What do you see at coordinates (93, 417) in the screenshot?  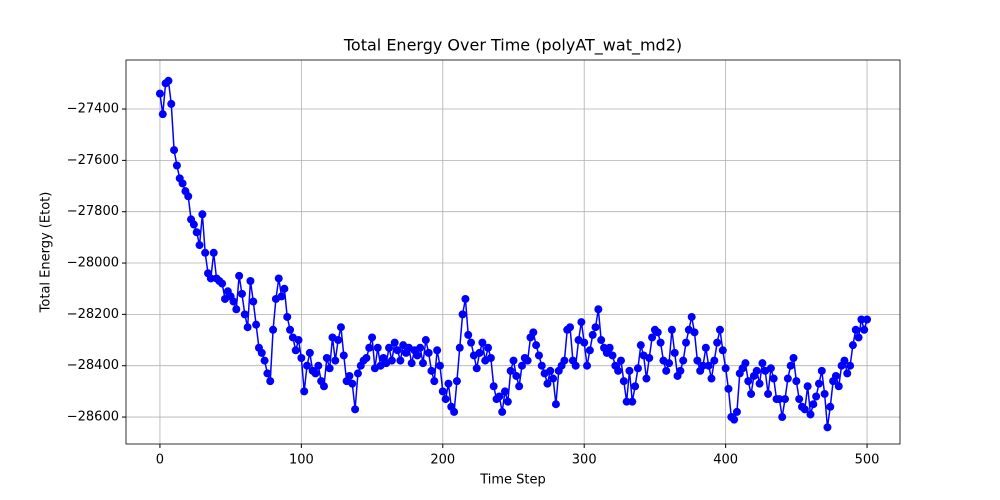 I see `y-tick-label: −28600` at bounding box center [93, 417].